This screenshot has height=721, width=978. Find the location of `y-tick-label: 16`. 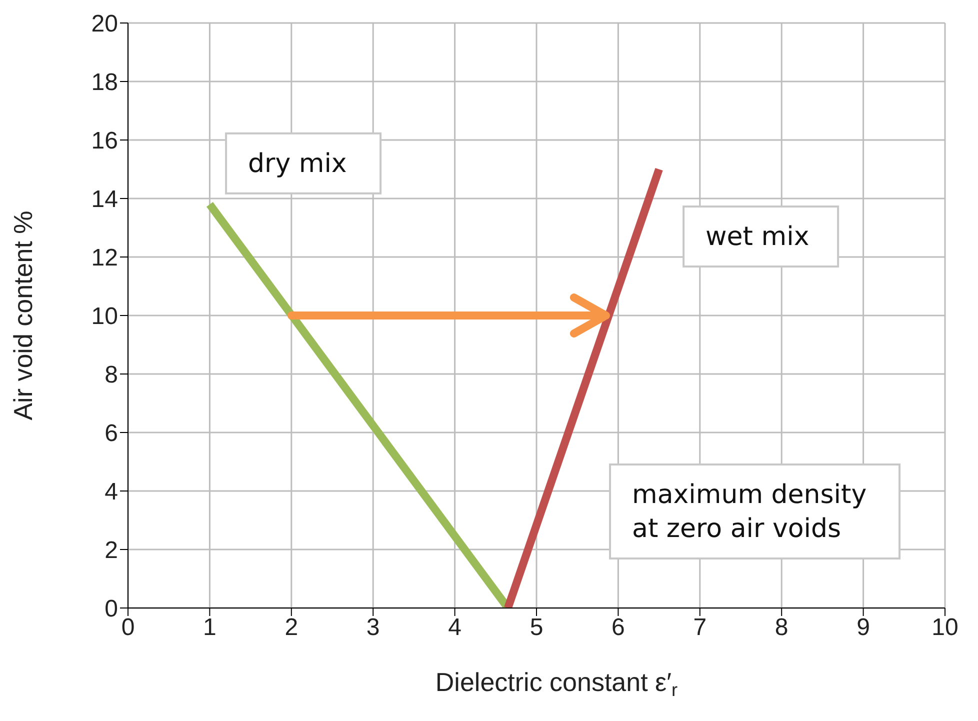

y-tick-label: 16 is located at coordinates (104, 141).